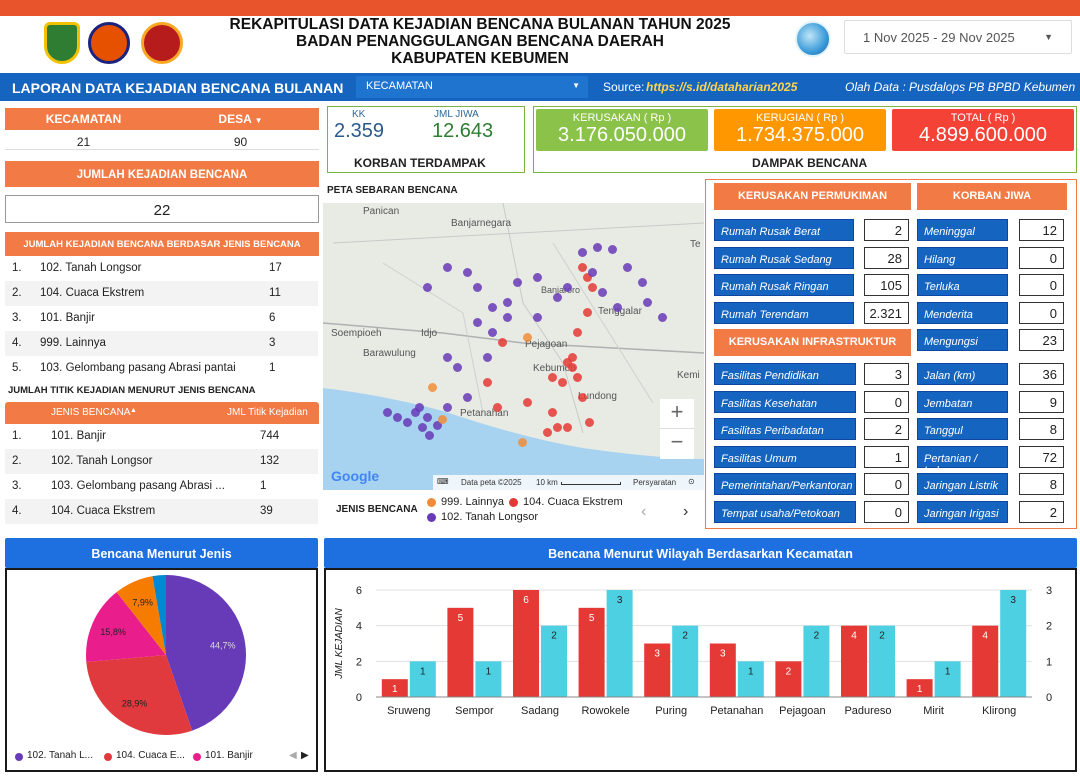 The width and height of the screenshot is (1080, 778). I want to click on map-terms-link: Persyaratan, so click(655, 482).